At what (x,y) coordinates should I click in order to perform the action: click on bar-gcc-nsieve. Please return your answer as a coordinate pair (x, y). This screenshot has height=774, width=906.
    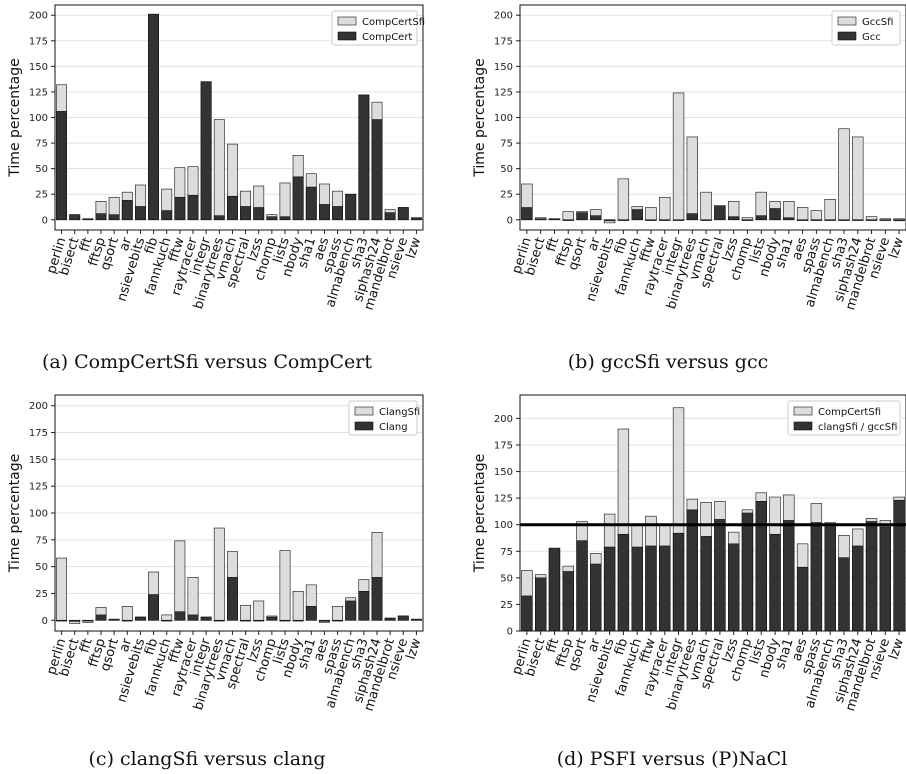
    Looking at the image, I should click on (885, 220).